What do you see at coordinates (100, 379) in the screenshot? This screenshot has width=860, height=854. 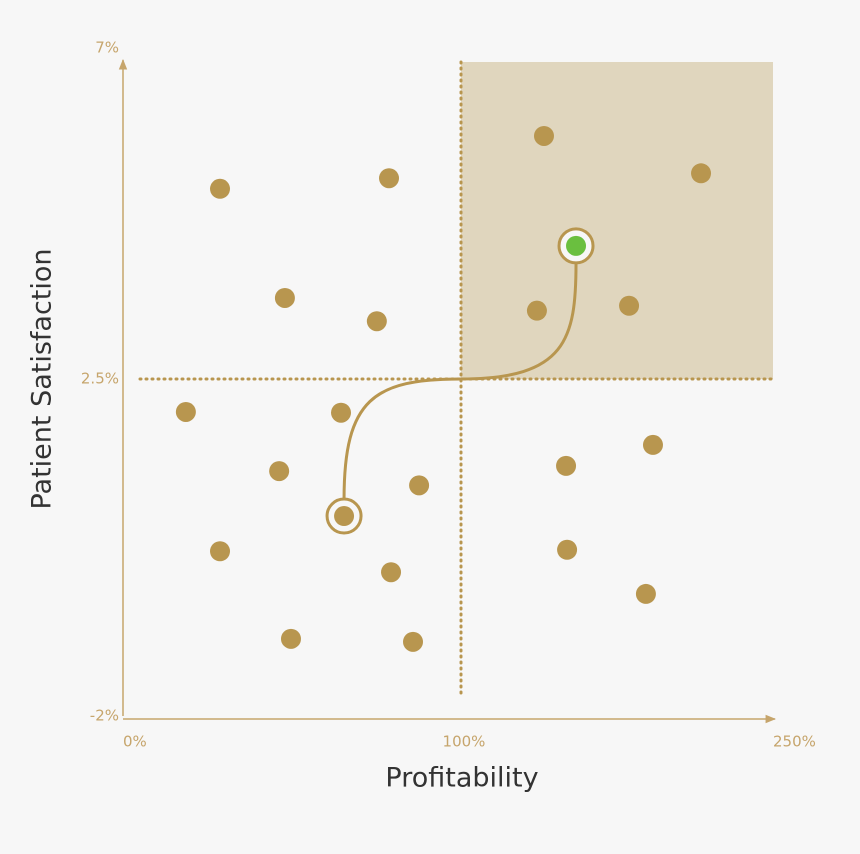 I see `y-tick-label: 2.5%` at bounding box center [100, 379].